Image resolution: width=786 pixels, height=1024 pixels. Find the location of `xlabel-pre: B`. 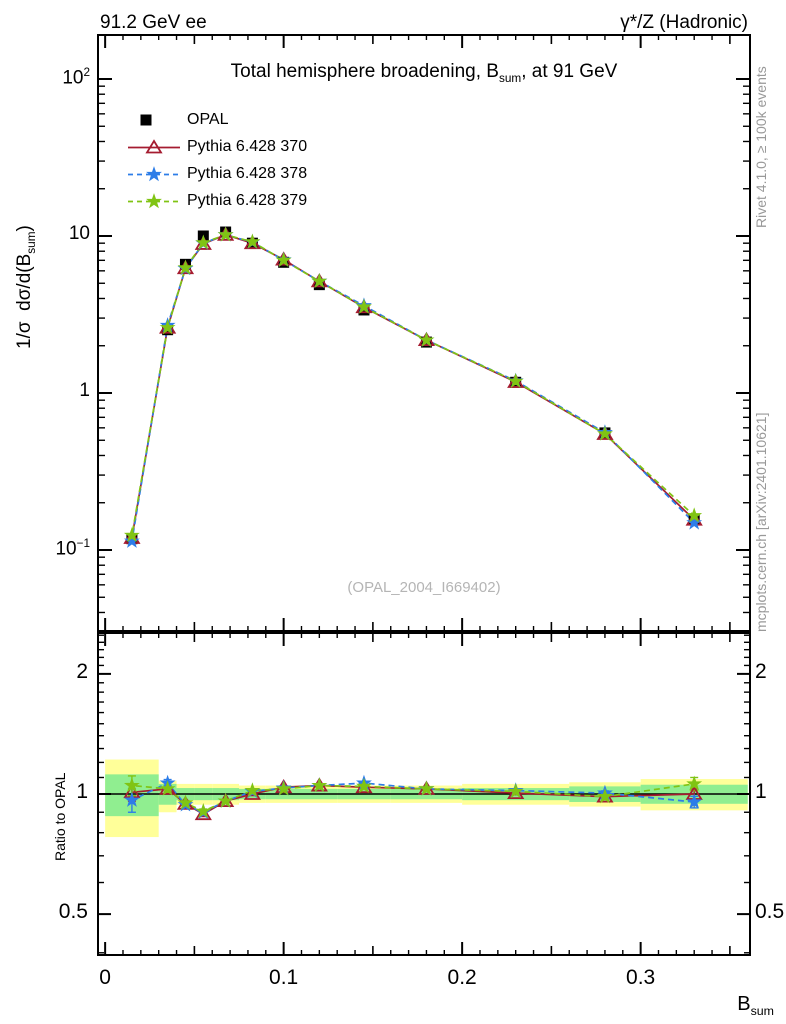

xlabel-pre: B is located at coordinates (744, 1004).